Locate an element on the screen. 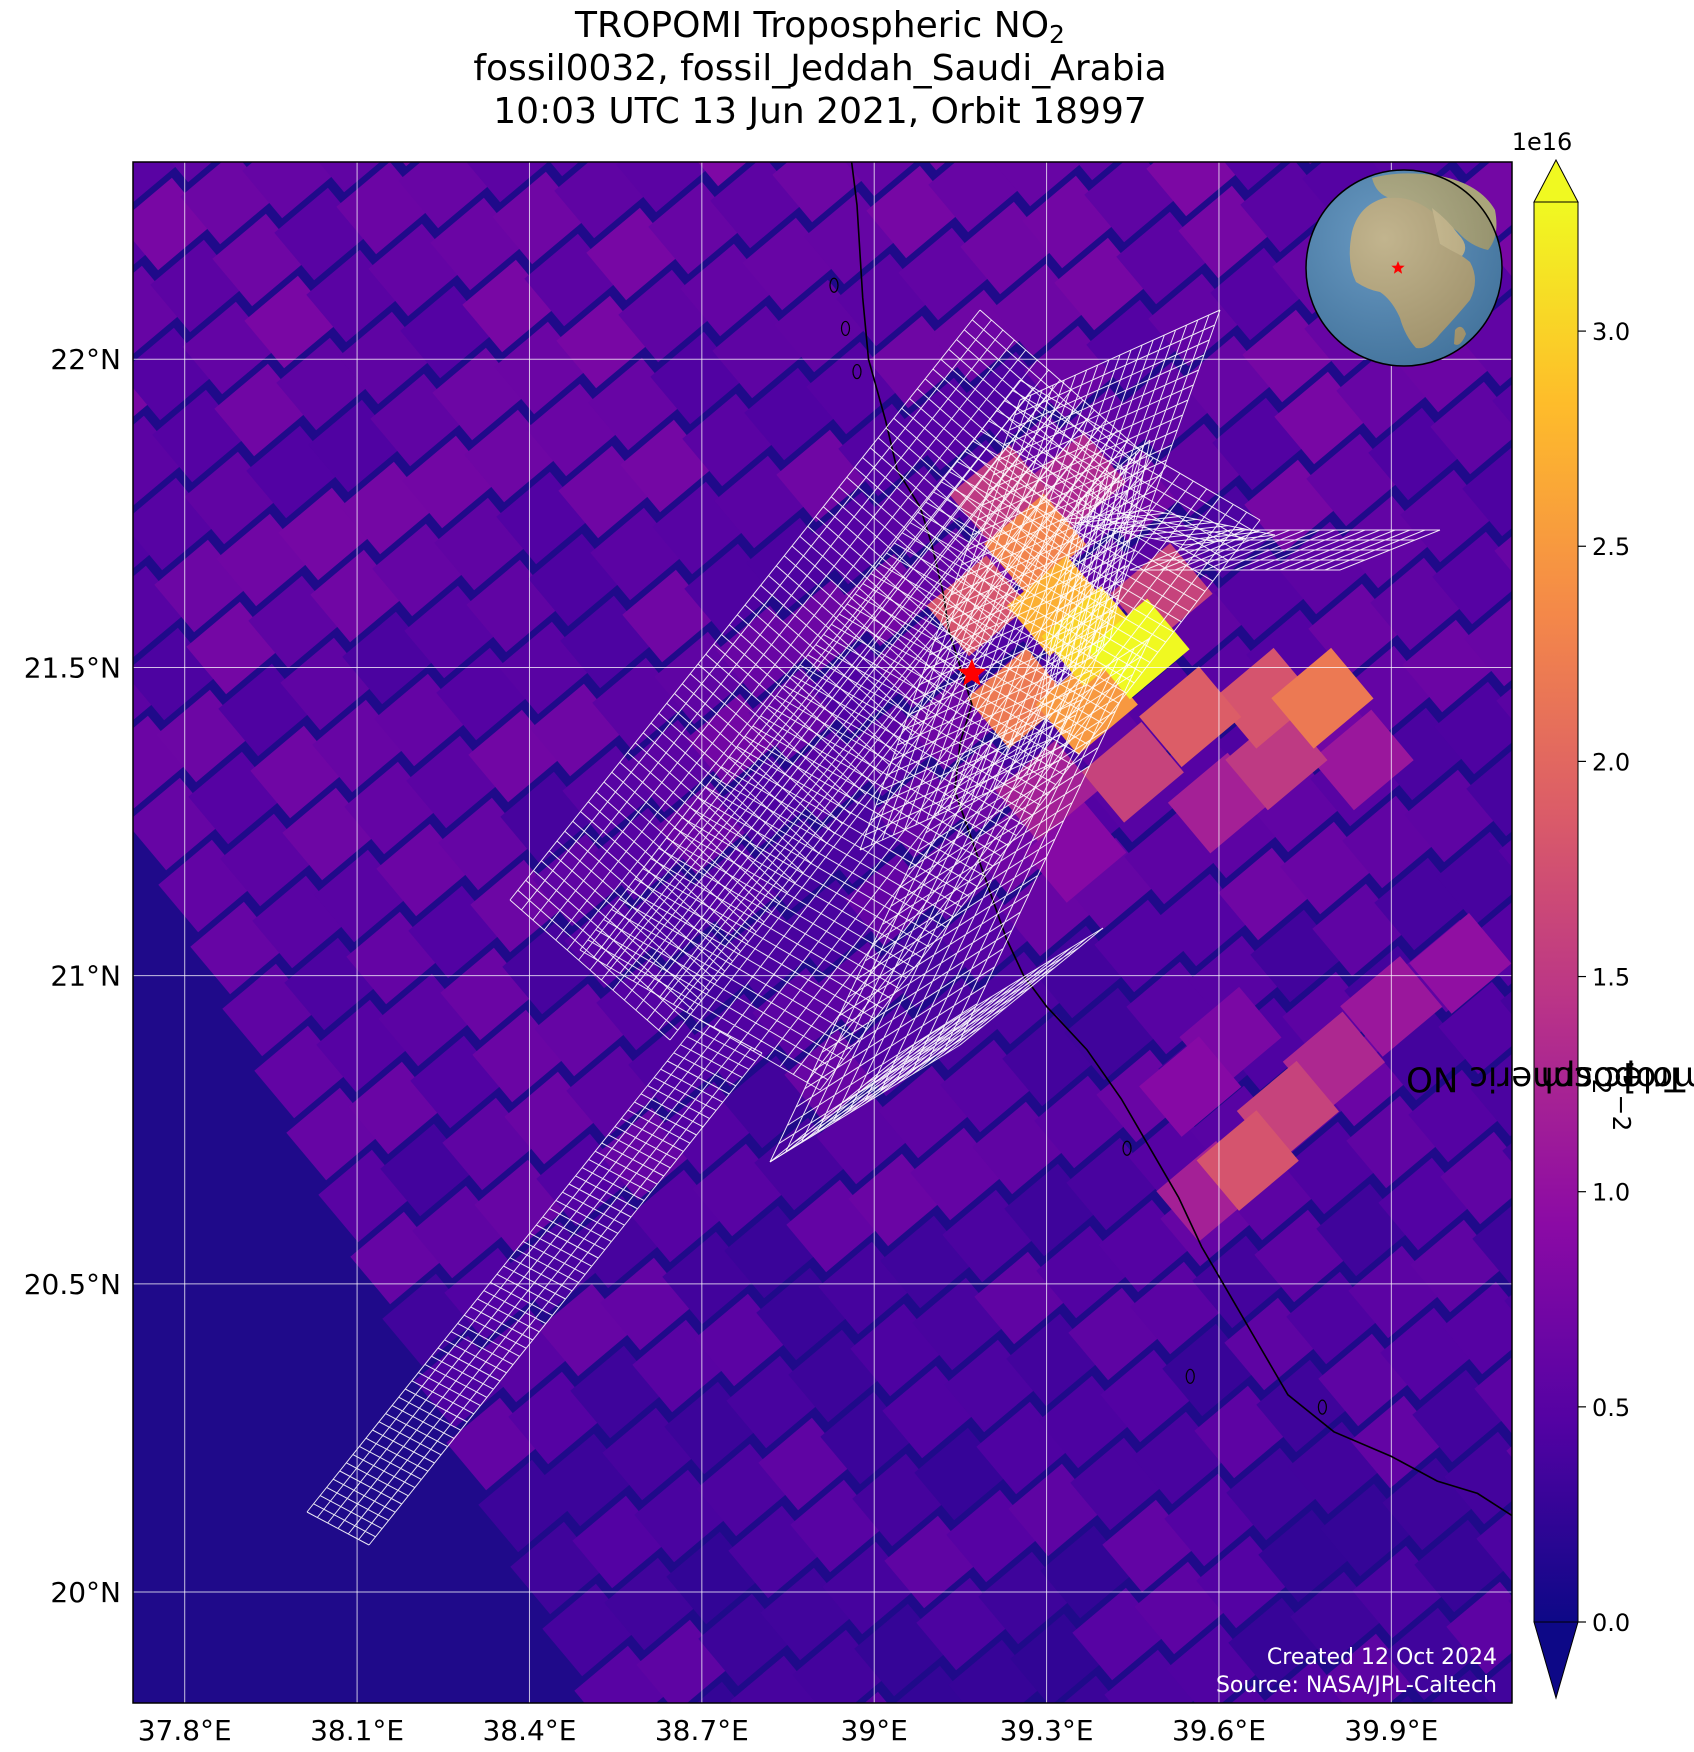 Image resolution: width=1694 pixels, height=1752 pixels. title-line-1: TROPOMI Tropospheric NO2 is located at coordinates (820, 27).